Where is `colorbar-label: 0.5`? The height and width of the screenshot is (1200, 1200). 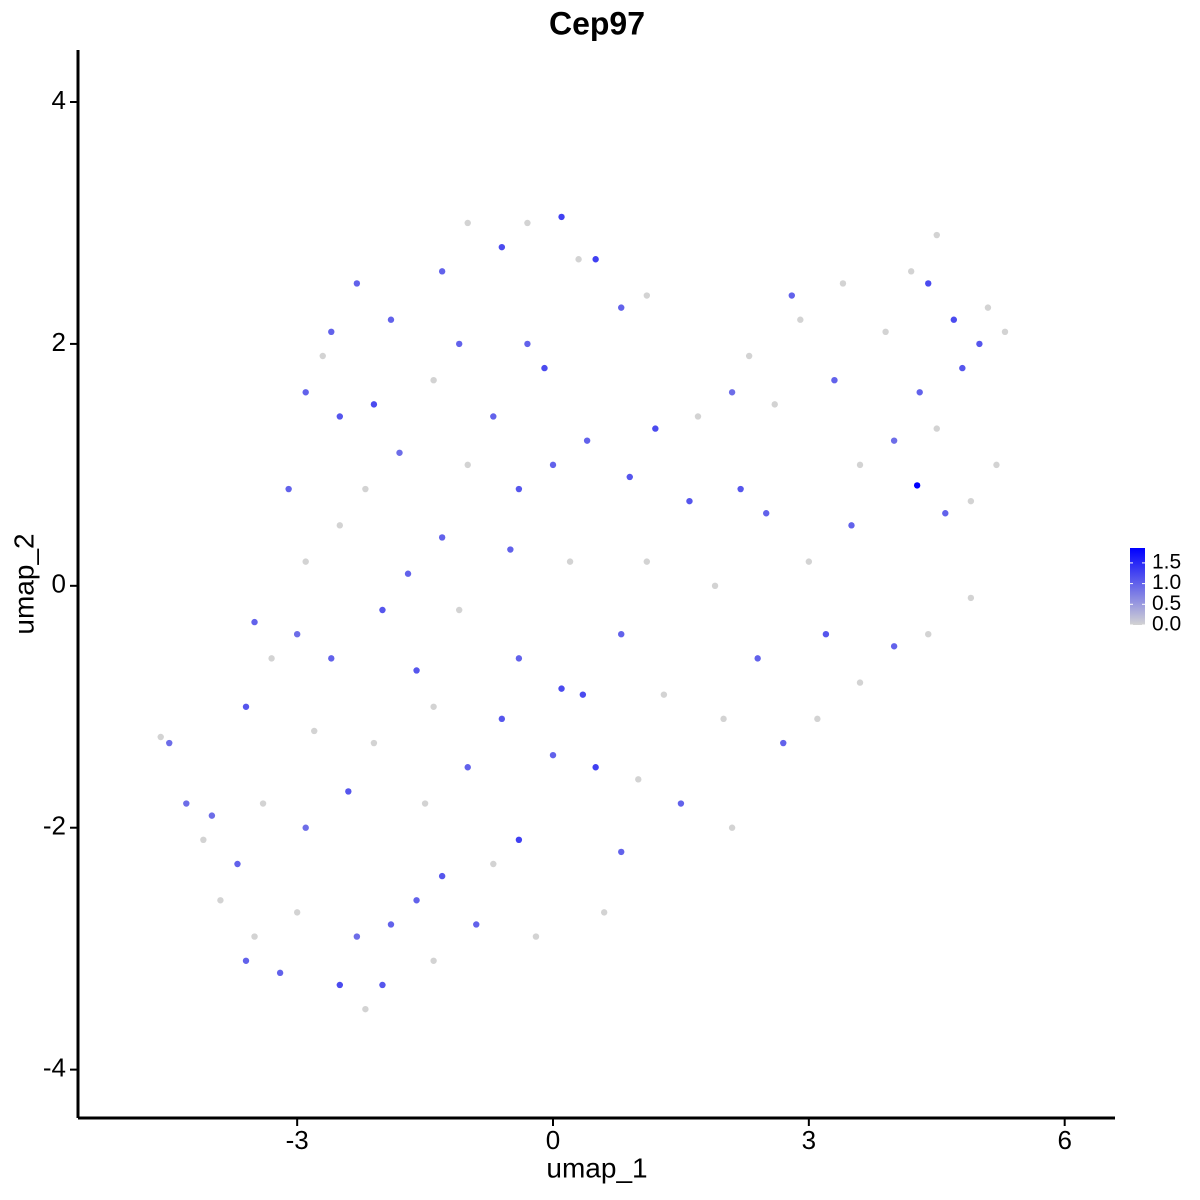
colorbar-label: 0.5 is located at coordinates (1166, 603).